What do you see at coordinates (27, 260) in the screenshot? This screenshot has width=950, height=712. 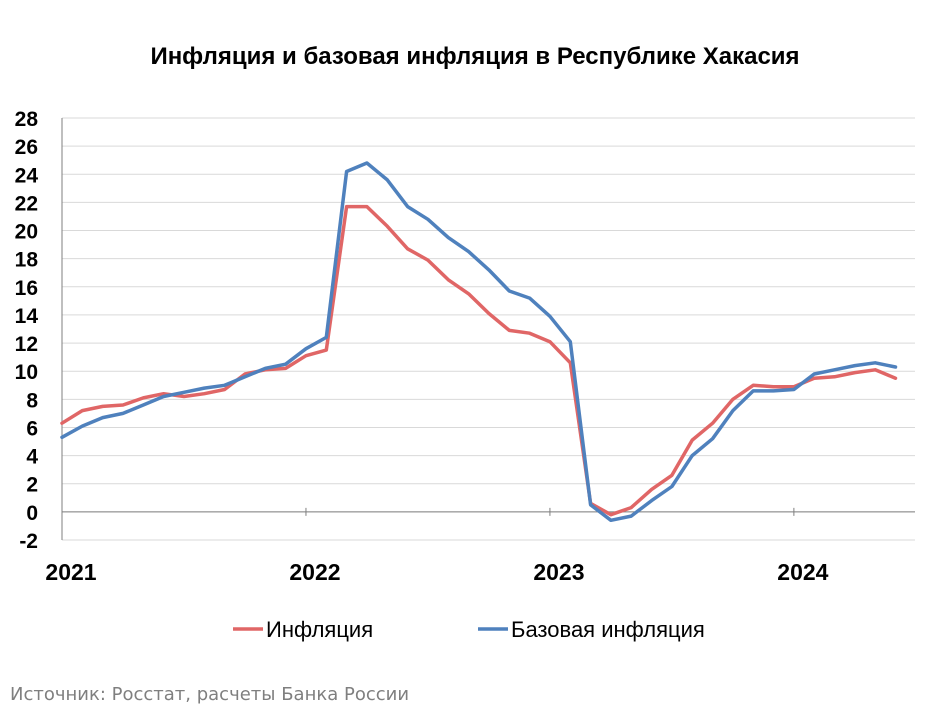 I see `y-tick-label: 18` at bounding box center [27, 260].